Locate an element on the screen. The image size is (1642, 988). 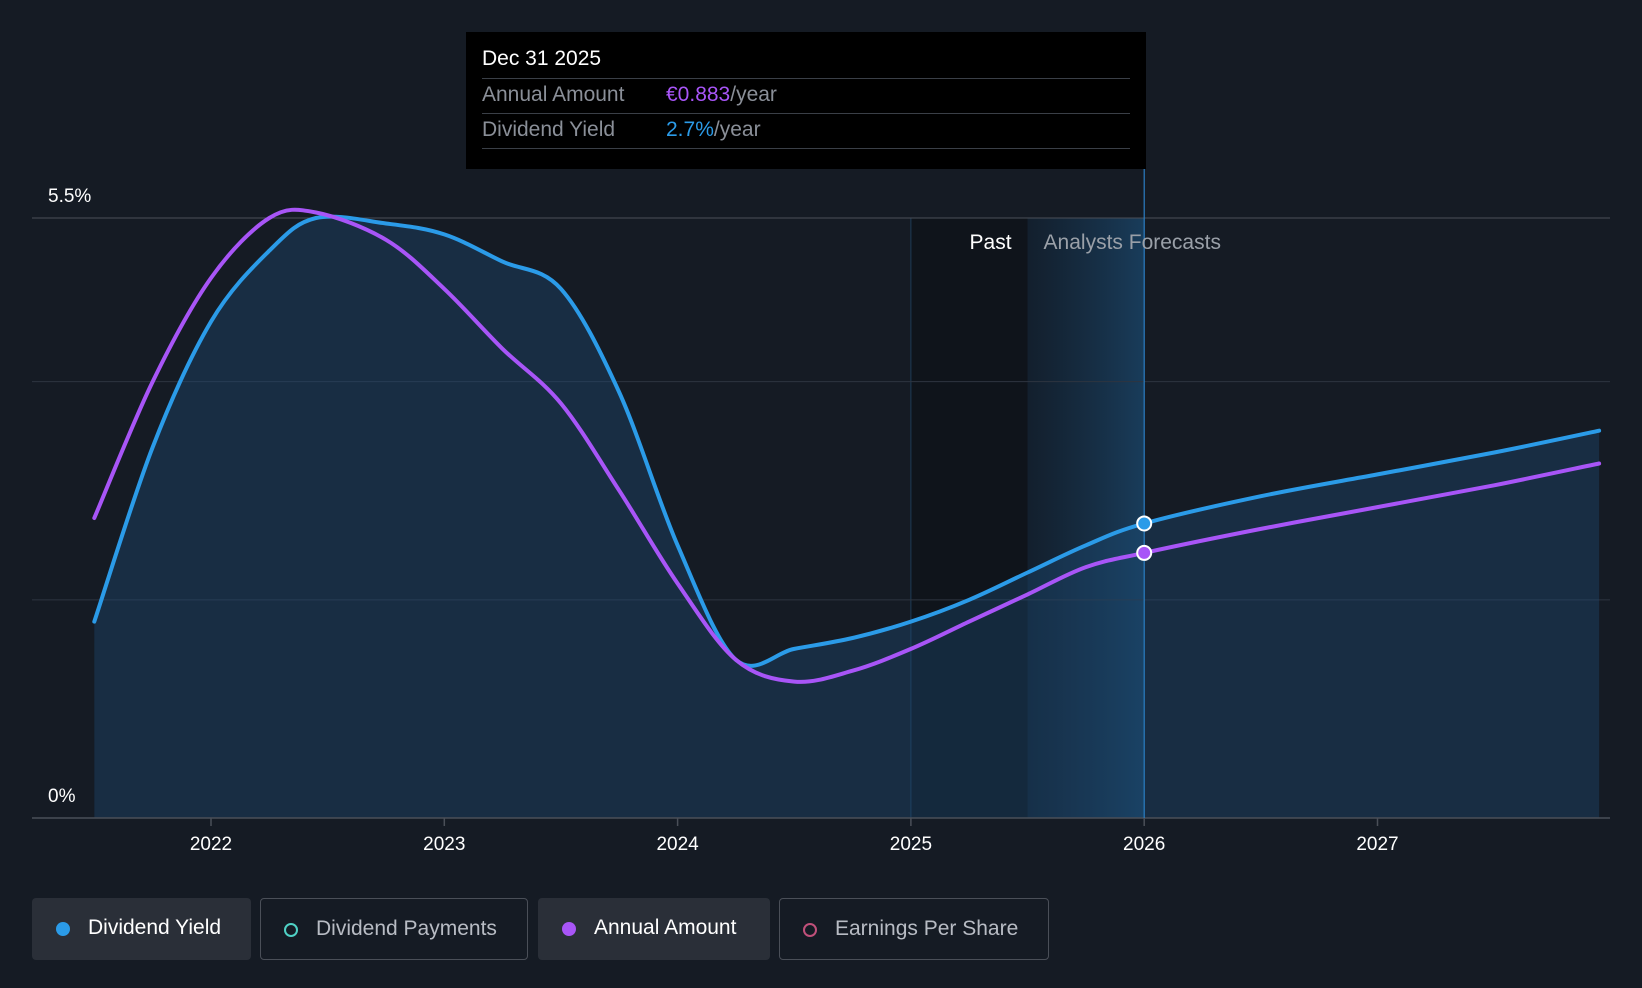
legend-button-dividend-yield: Dividend Yield is located at coordinates (141, 929).